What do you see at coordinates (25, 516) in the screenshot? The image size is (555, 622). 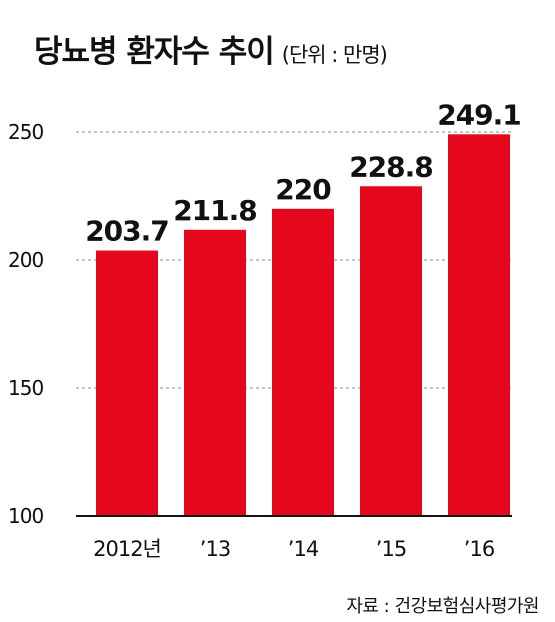 I see `y-tick-label: 100` at bounding box center [25, 516].